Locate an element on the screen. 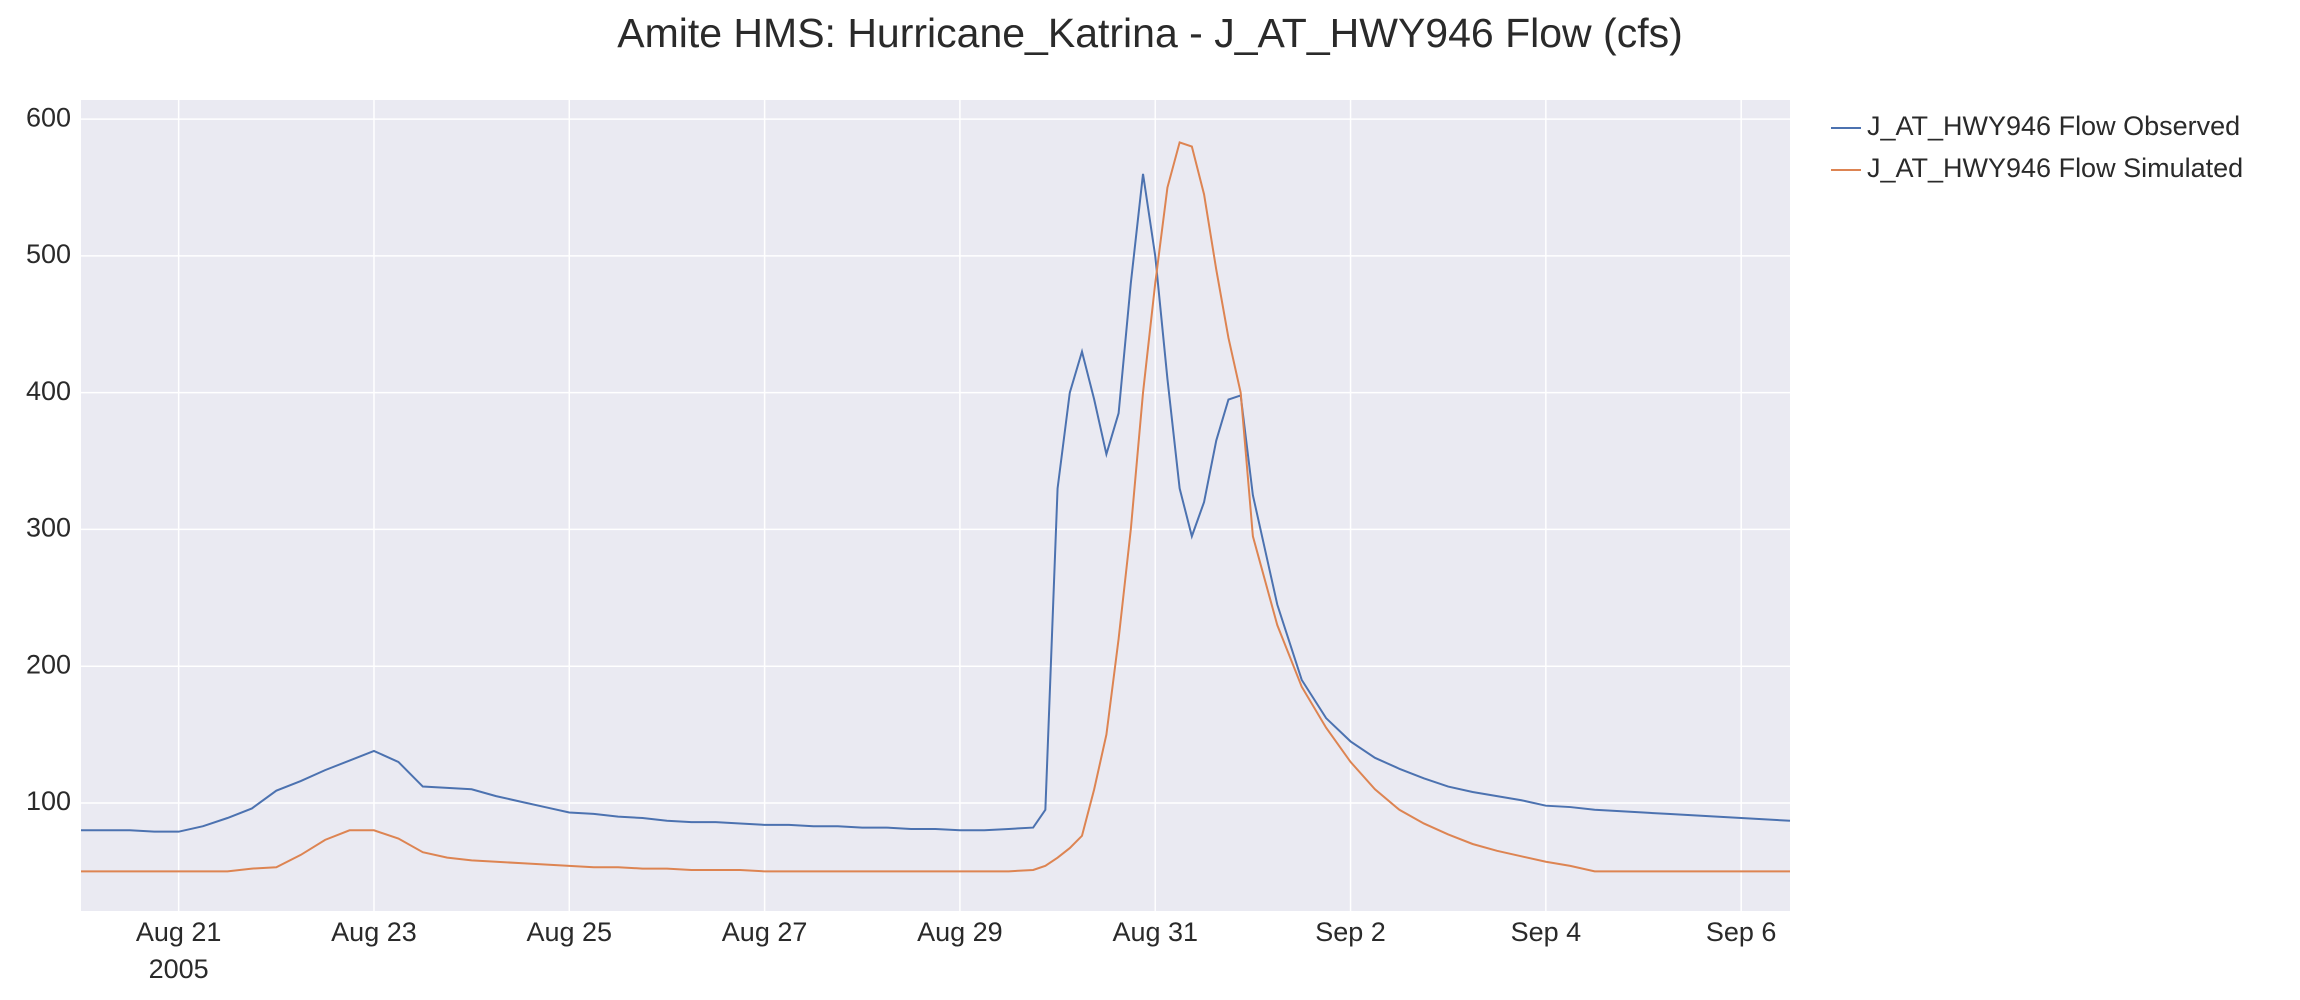 This screenshot has height=1000, width=2300. x-tick-label: Sep 6 is located at coordinates (1741, 932).